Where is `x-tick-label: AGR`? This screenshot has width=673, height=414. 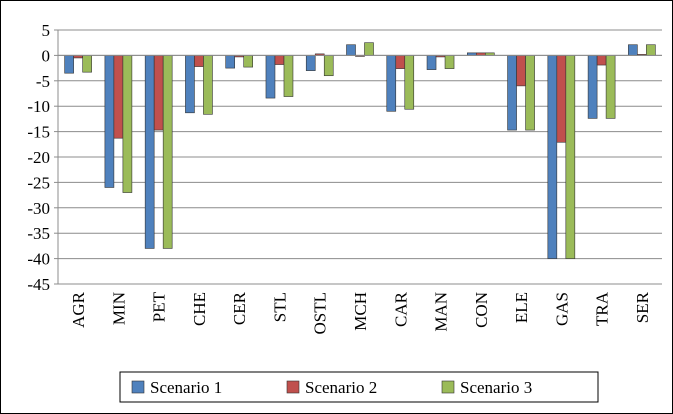
x-tick-label: AGR is located at coordinates (78, 309).